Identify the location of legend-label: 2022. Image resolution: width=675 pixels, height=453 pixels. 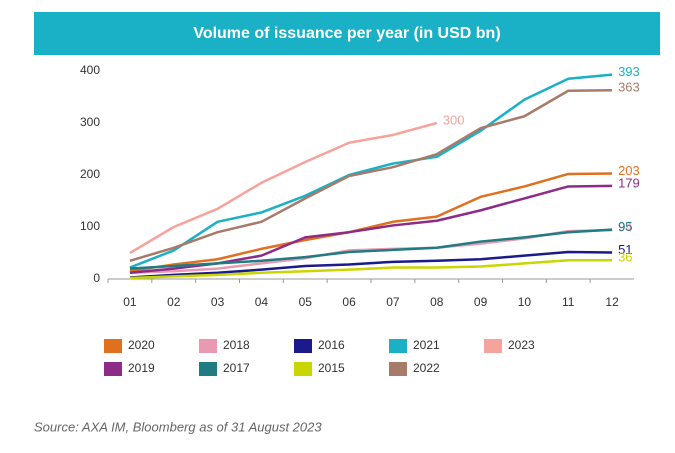
(426, 368).